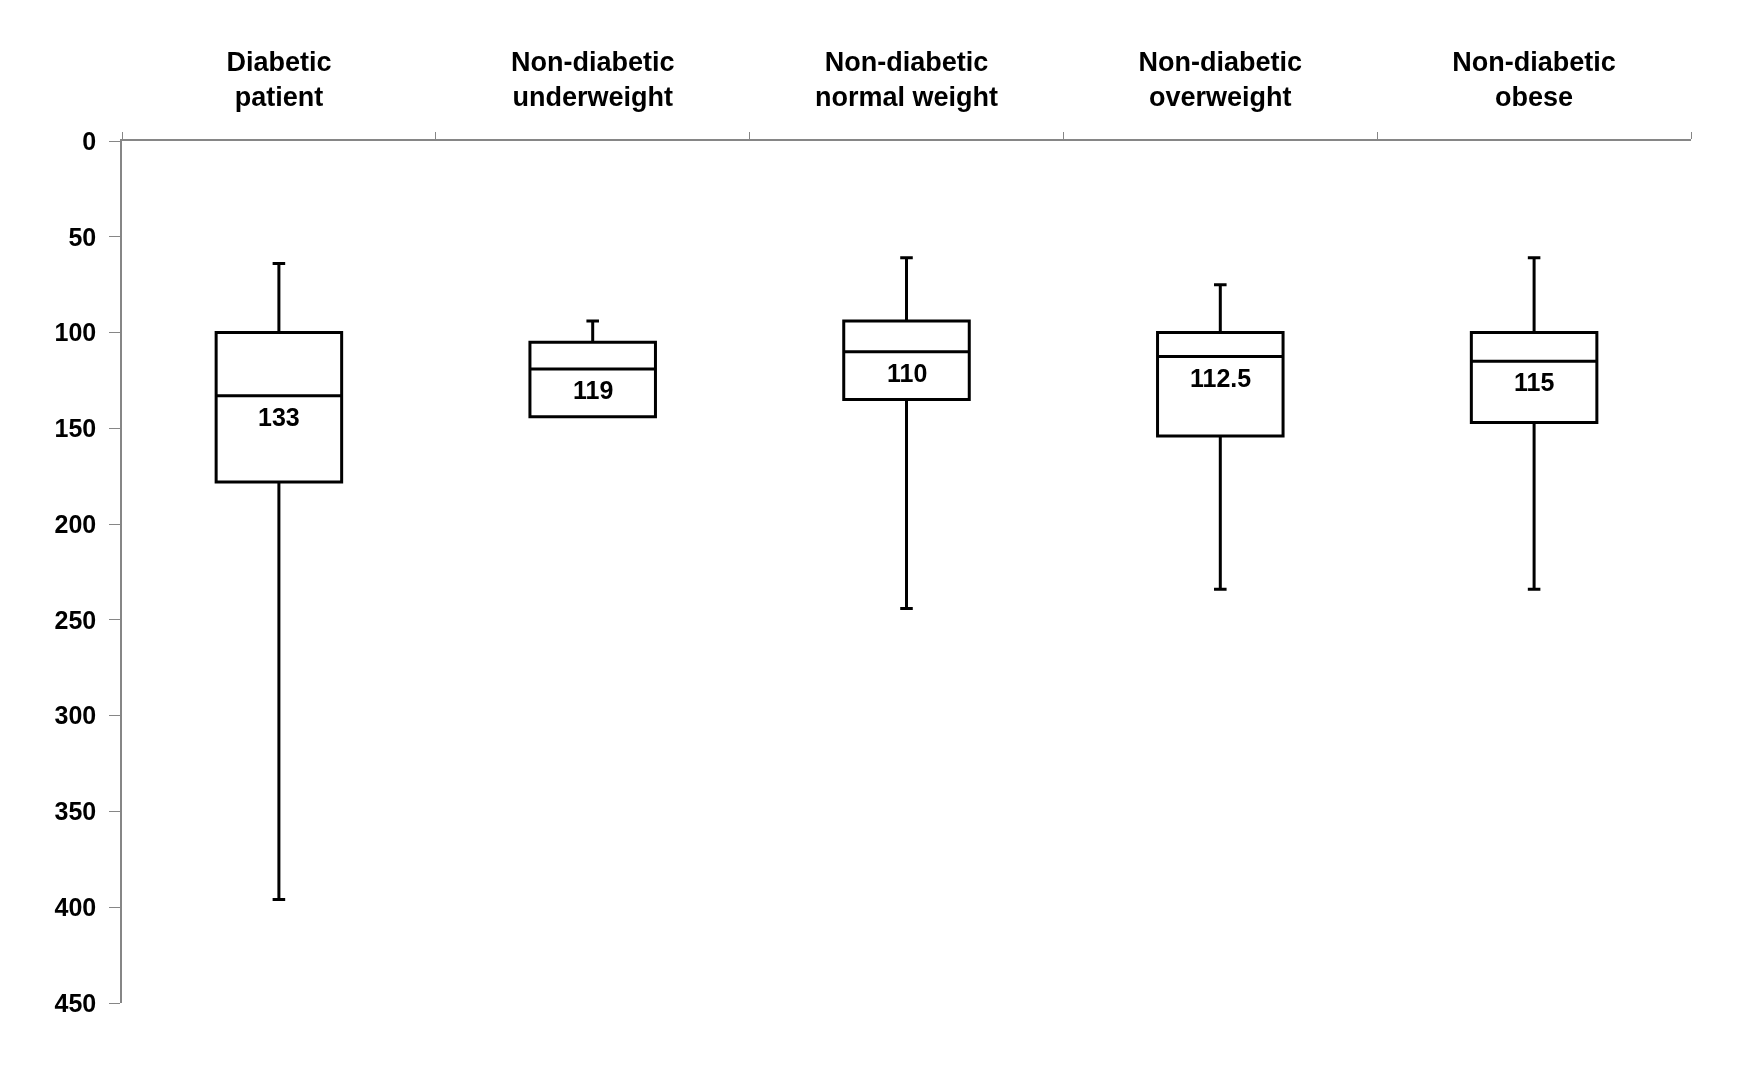  Describe the element at coordinates (75, 811) in the screenshot. I see `y-tick-label: 350` at that location.